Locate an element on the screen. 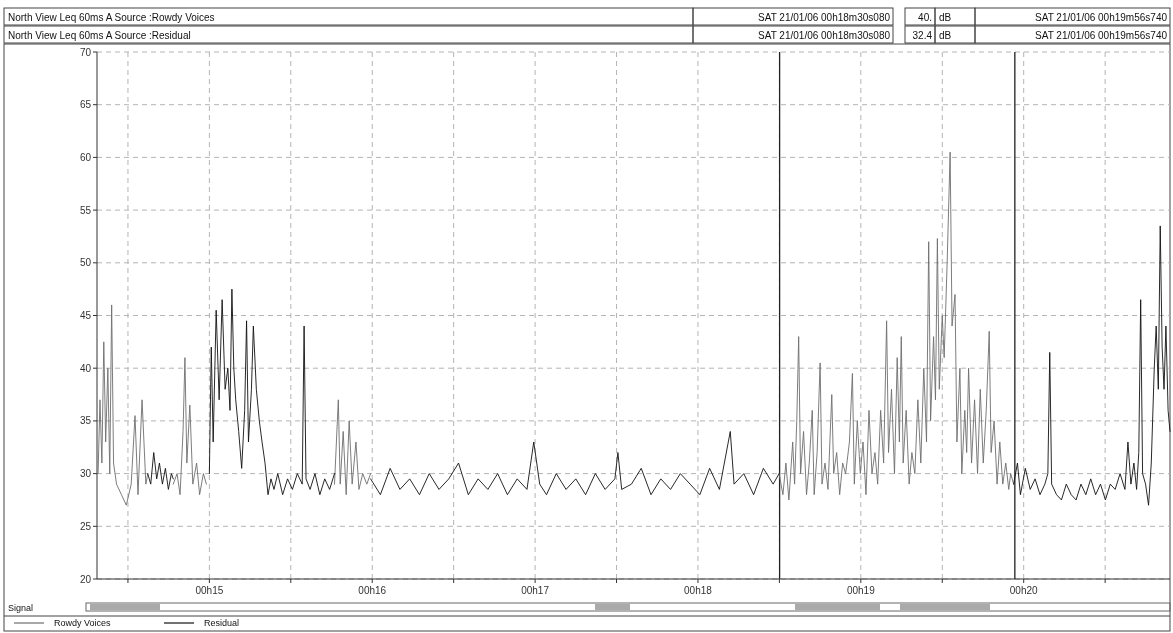  y-tick-label: 70 is located at coordinates (85, 52).